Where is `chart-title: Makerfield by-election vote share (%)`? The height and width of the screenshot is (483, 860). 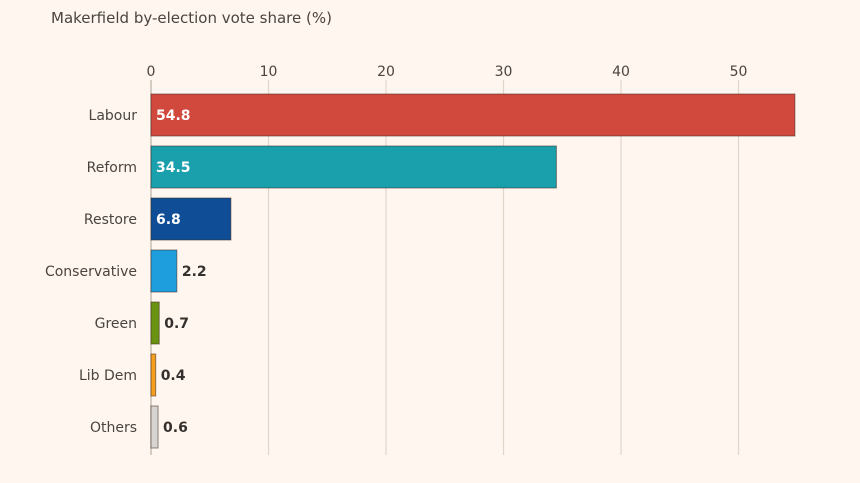
chart-title: Makerfield by-election vote share (%) is located at coordinates (191, 18).